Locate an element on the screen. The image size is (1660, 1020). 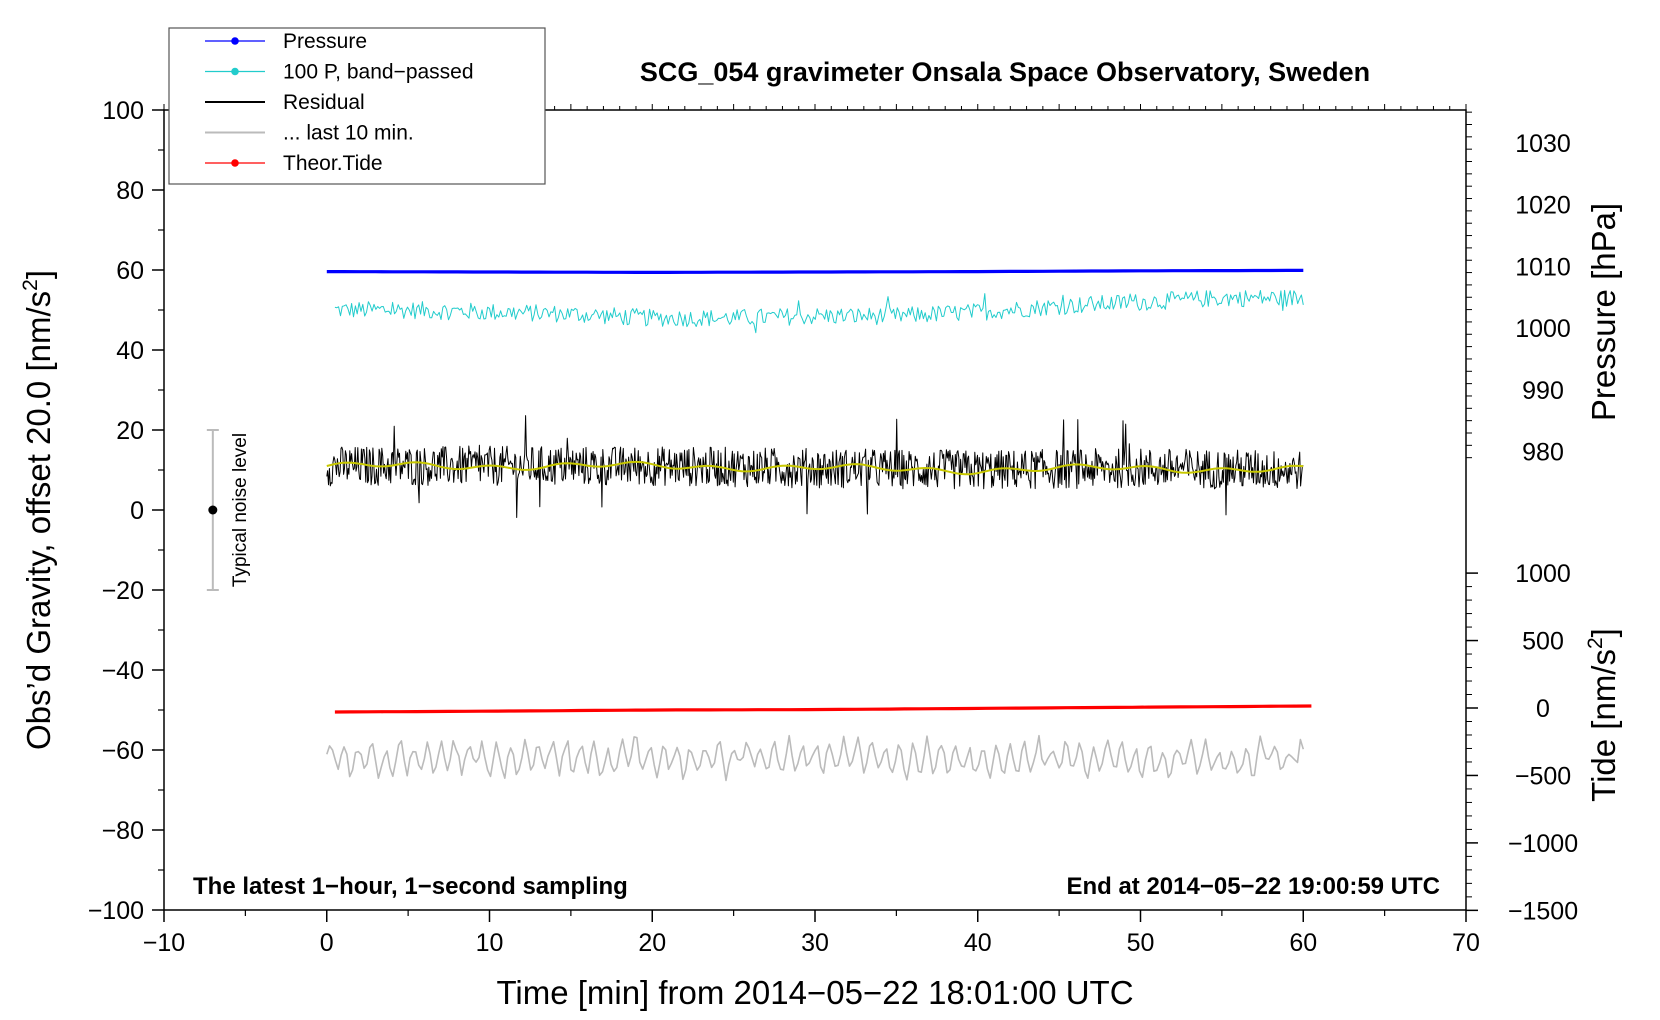
noise-bar is located at coordinates (212, 510).